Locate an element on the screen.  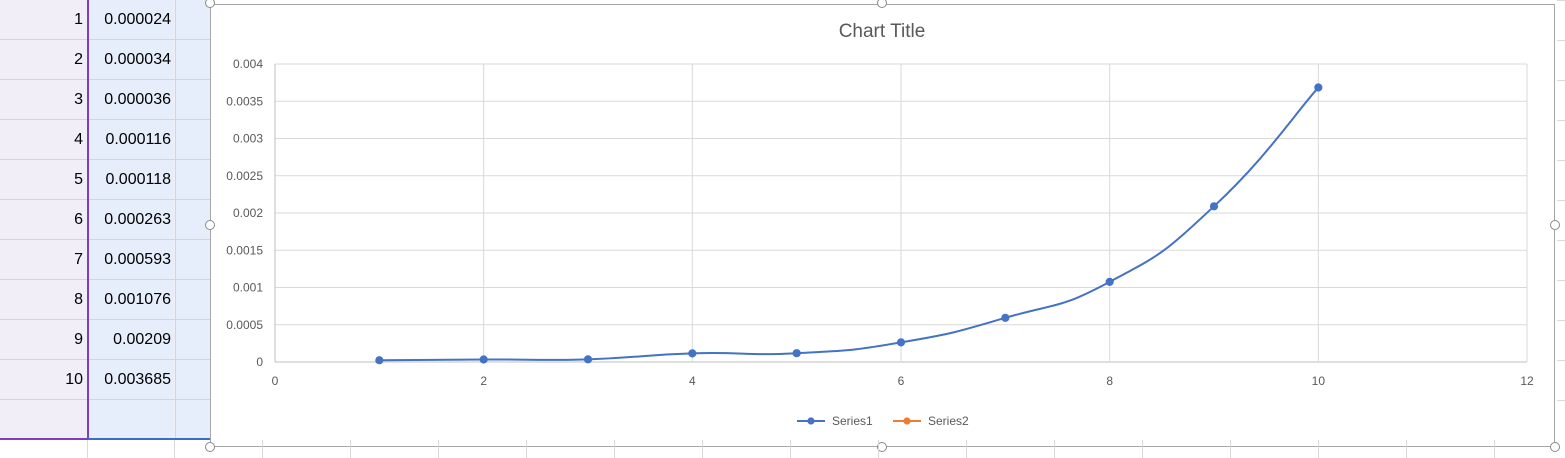
cell-y-value: 0.000118 is located at coordinates (131, 179).